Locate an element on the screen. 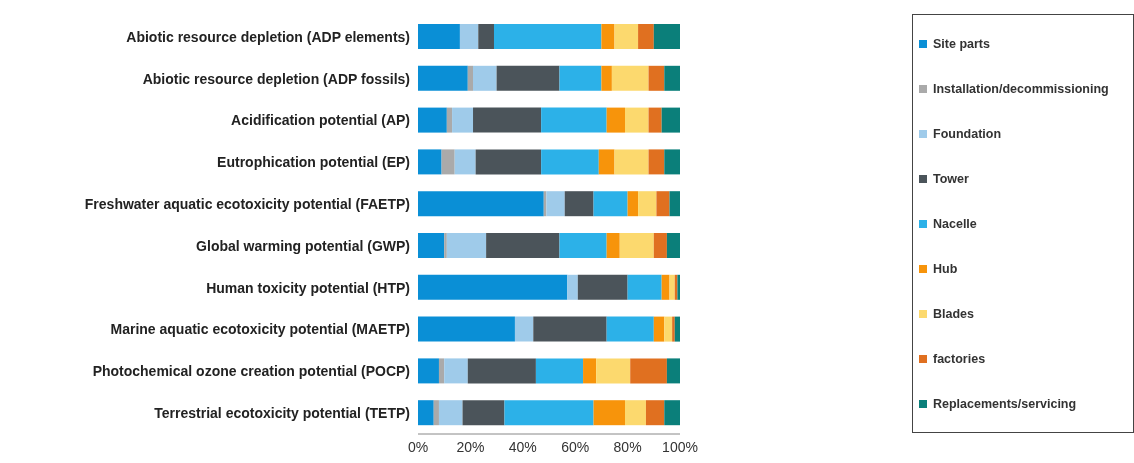 This screenshot has height=463, width=1134. y-tick-label: Photochemical ozone creation potential (POCP) is located at coordinates (251, 371).